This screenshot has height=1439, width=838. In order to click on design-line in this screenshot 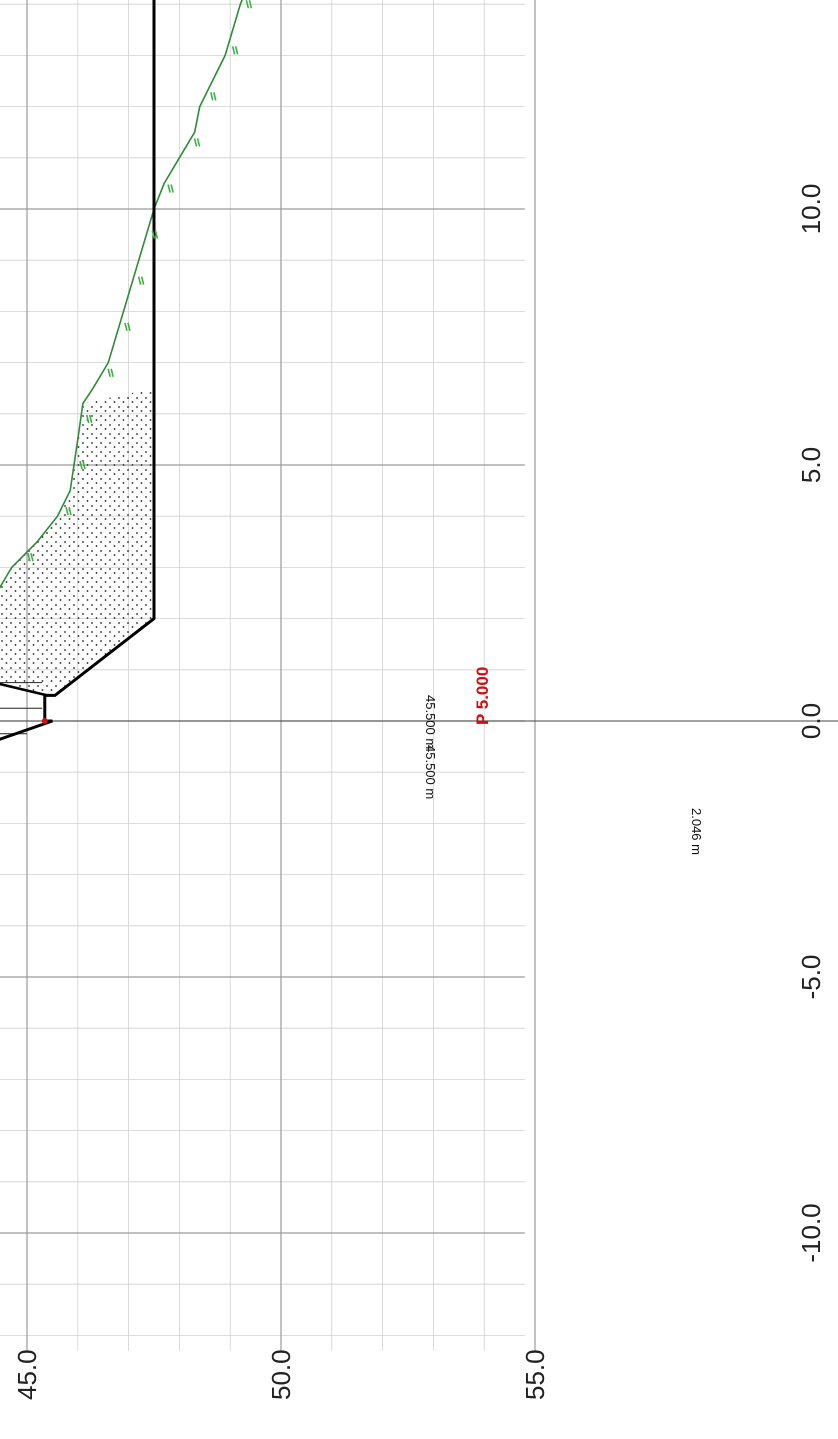, I will do `click(78, 370)`.